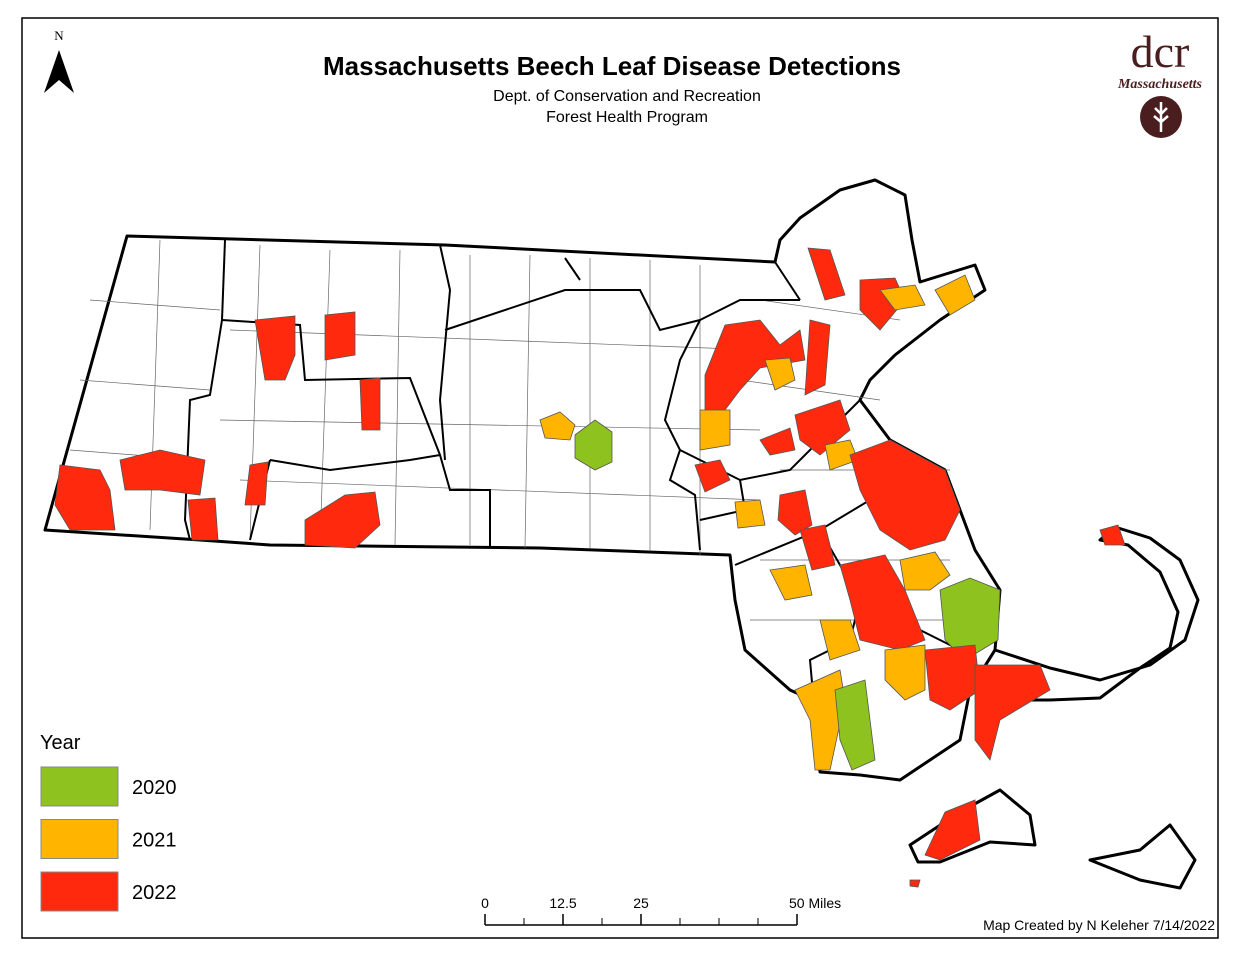  Describe the element at coordinates (59, 35) in the screenshot. I see `north-label: N` at that location.